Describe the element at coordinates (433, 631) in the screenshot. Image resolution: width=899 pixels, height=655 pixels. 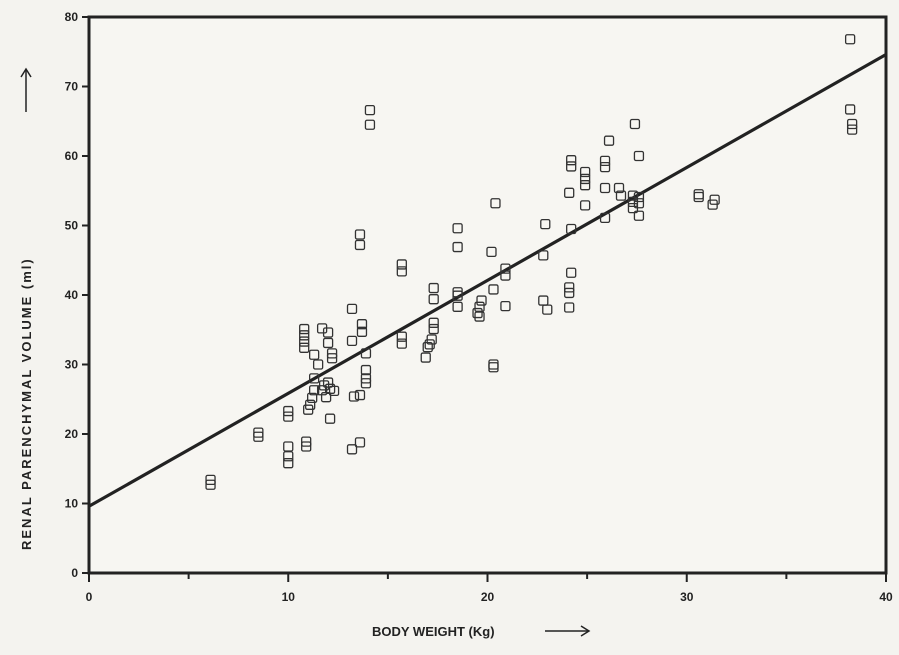
I see `x-axis-label: BODY WEIGHT (Kg)` at that location.